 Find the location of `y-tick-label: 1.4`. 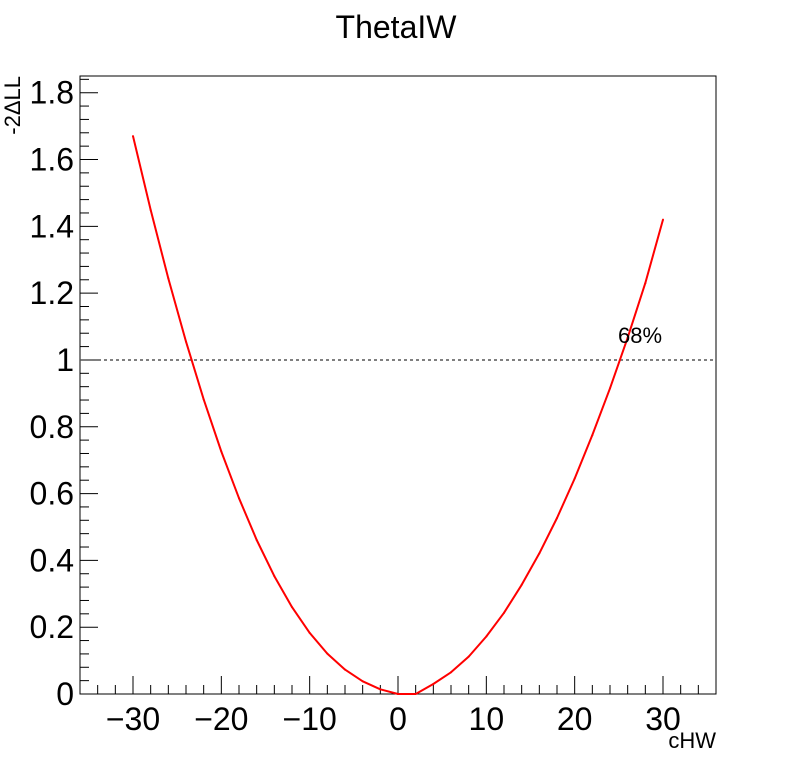

y-tick-label: 1.4 is located at coordinates (52, 226).